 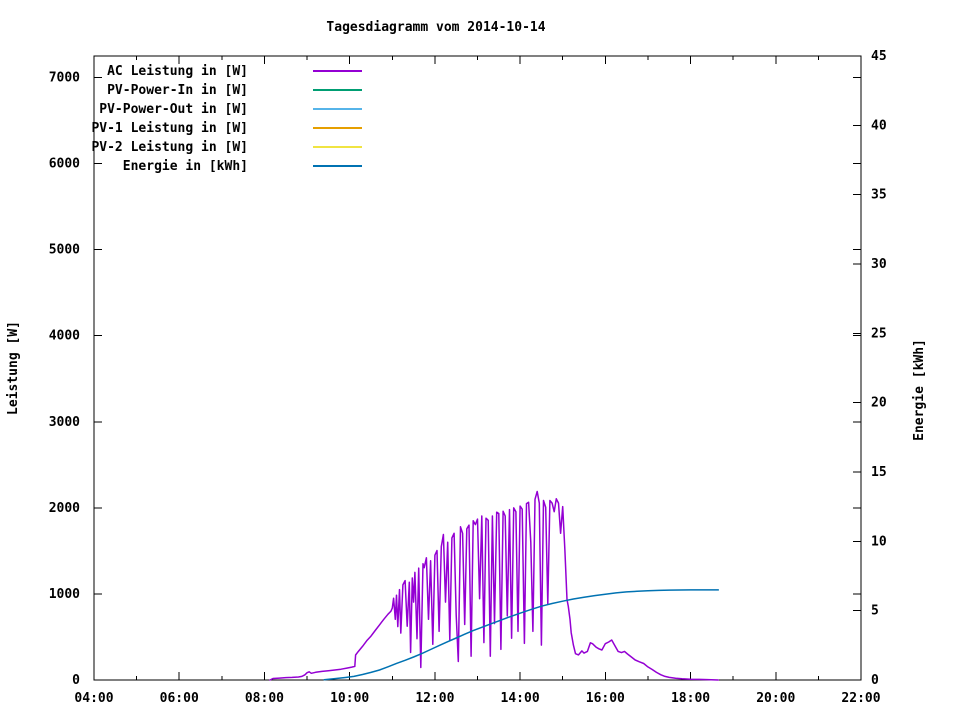 I want to click on chart-title: Tagesdiagramm vom 2014-10-14, so click(x=435, y=27).